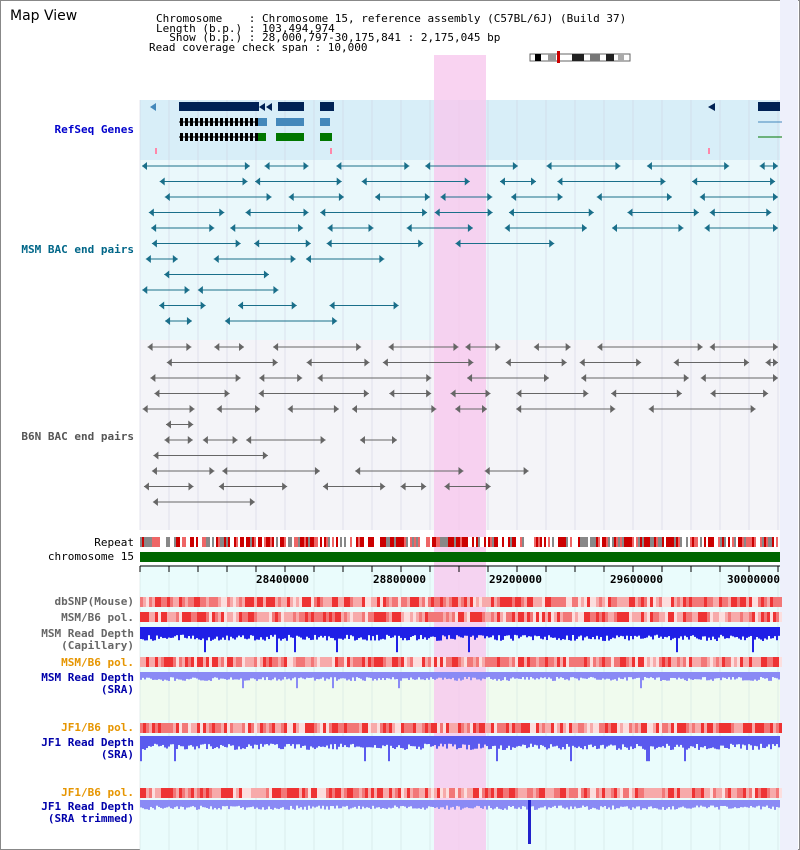  I want to click on repeat-track, so click(460, 542).